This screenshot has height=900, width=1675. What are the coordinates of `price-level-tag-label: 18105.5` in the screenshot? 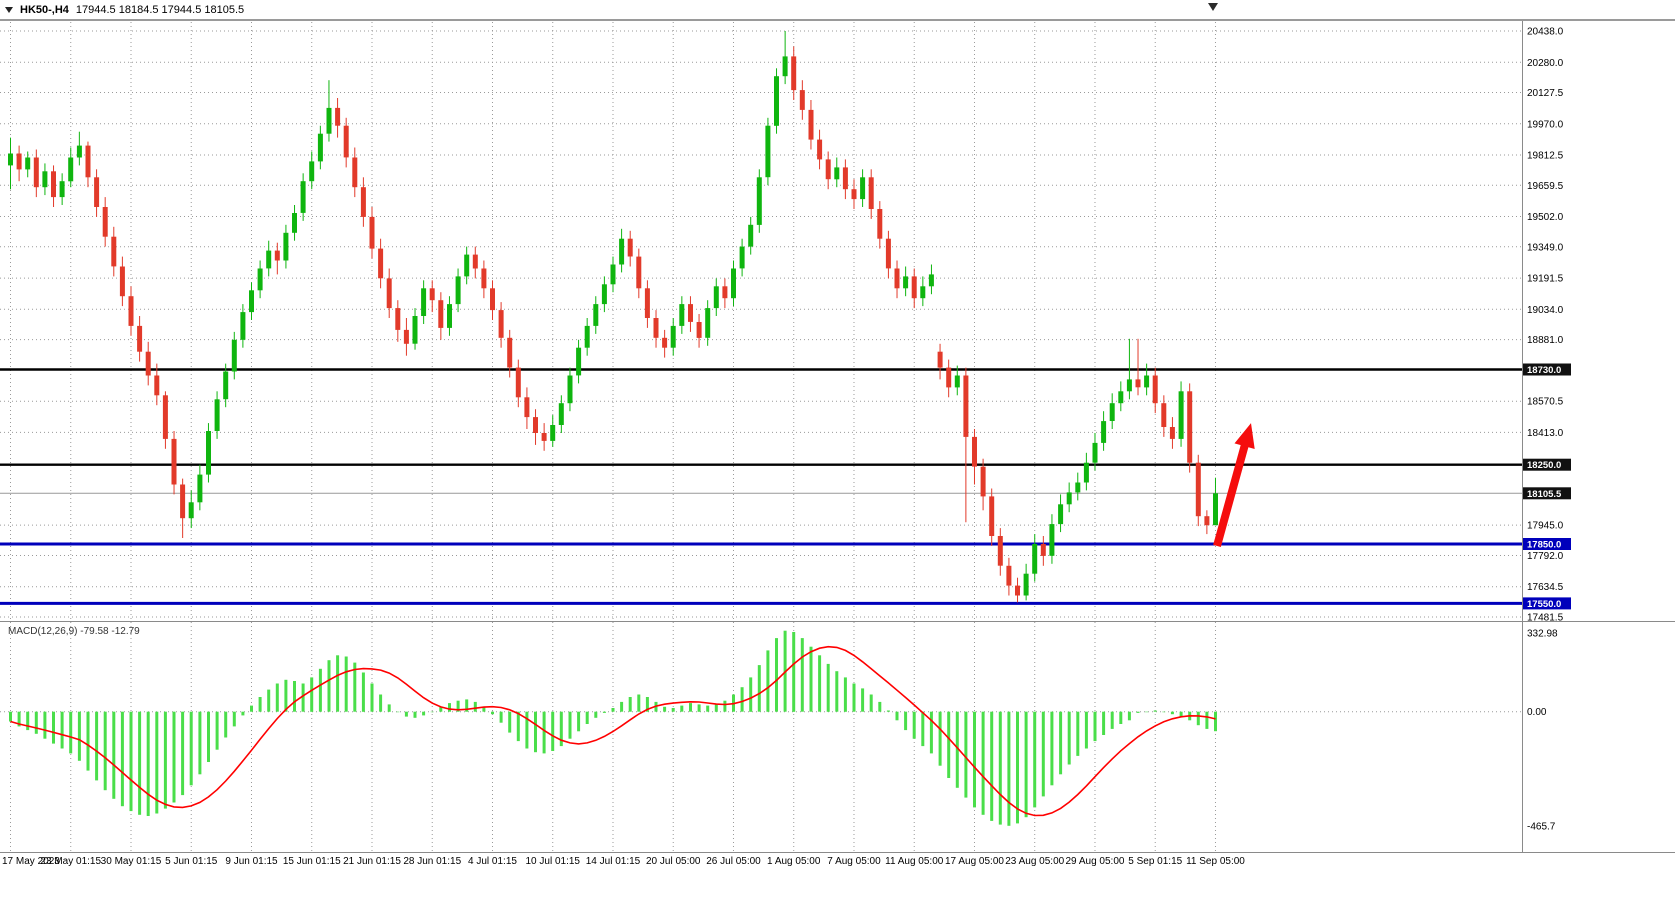 It's located at (1544, 494).